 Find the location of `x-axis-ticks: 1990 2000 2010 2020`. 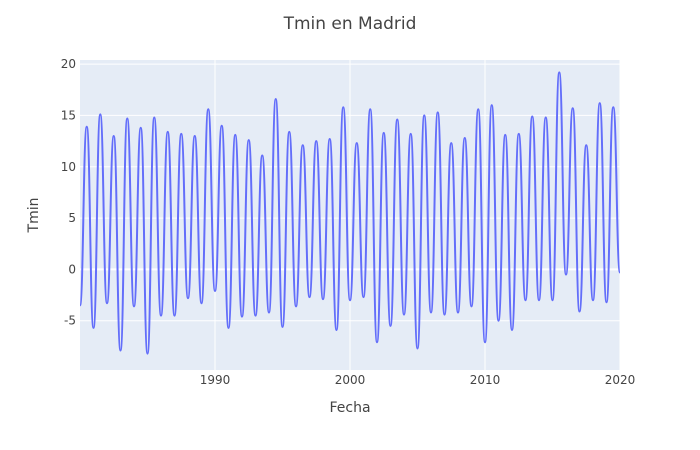

x-axis-ticks: 1990 2000 2010 2020 is located at coordinates (418, 380).